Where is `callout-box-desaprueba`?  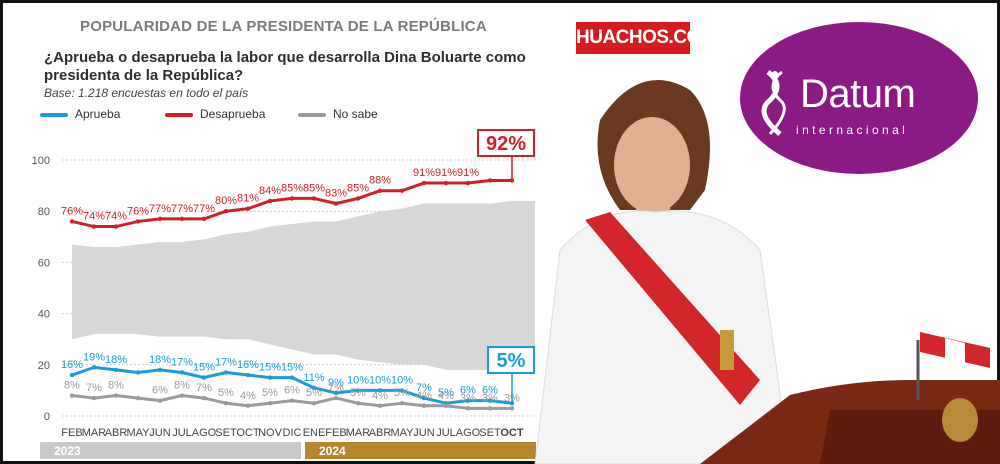
callout-box-desaprueba is located at coordinates (506, 143).